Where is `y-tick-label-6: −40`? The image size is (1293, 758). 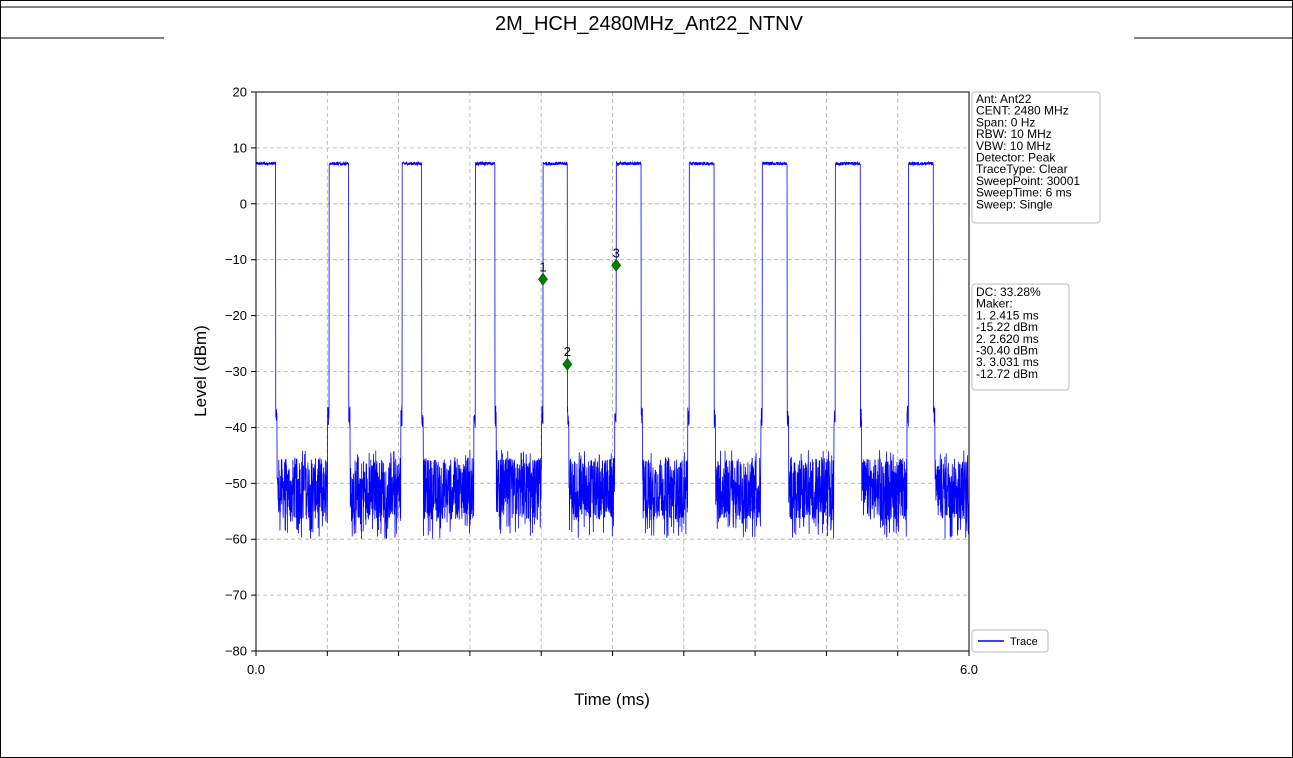 y-tick-label-6: −40 is located at coordinates (236, 427).